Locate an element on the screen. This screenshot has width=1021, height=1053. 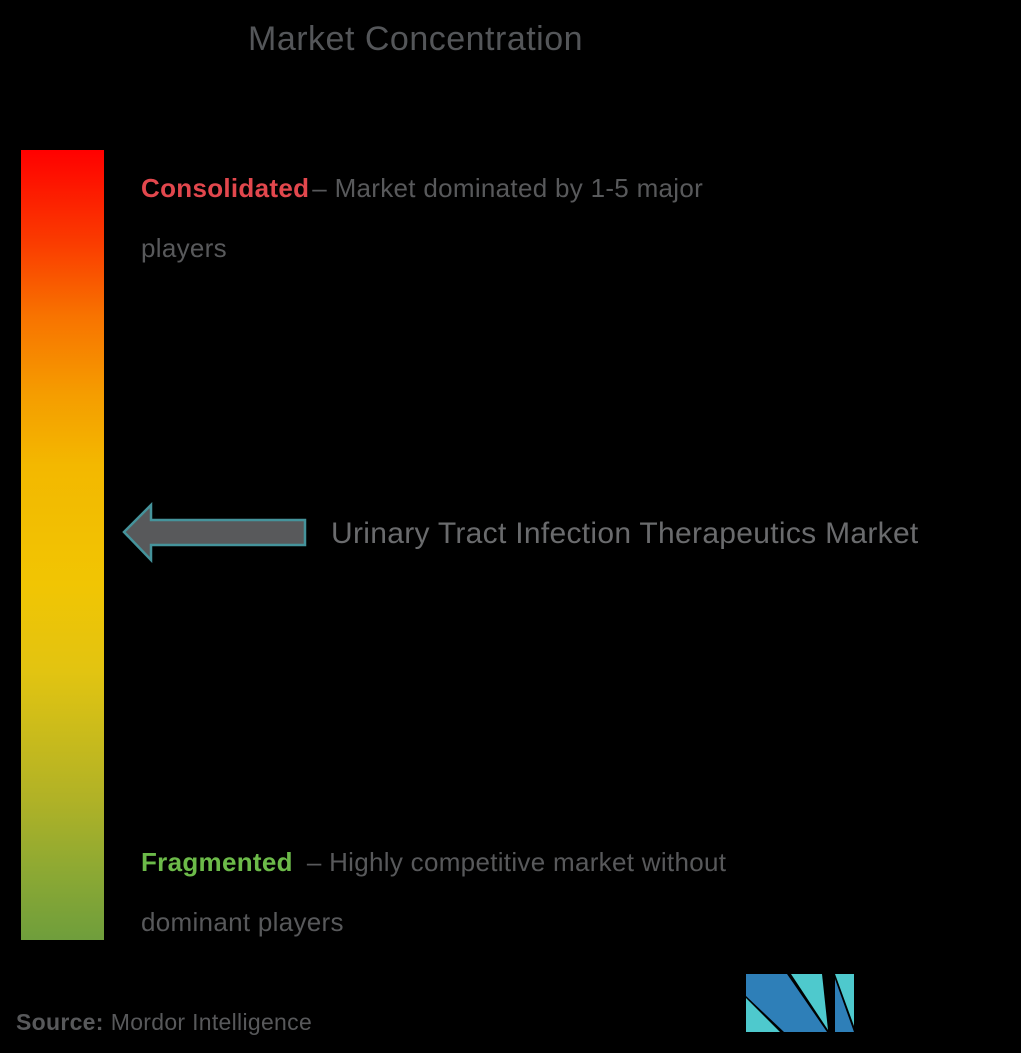
source-attribution: Source: Mordor Intelligence is located at coordinates (164, 1022).